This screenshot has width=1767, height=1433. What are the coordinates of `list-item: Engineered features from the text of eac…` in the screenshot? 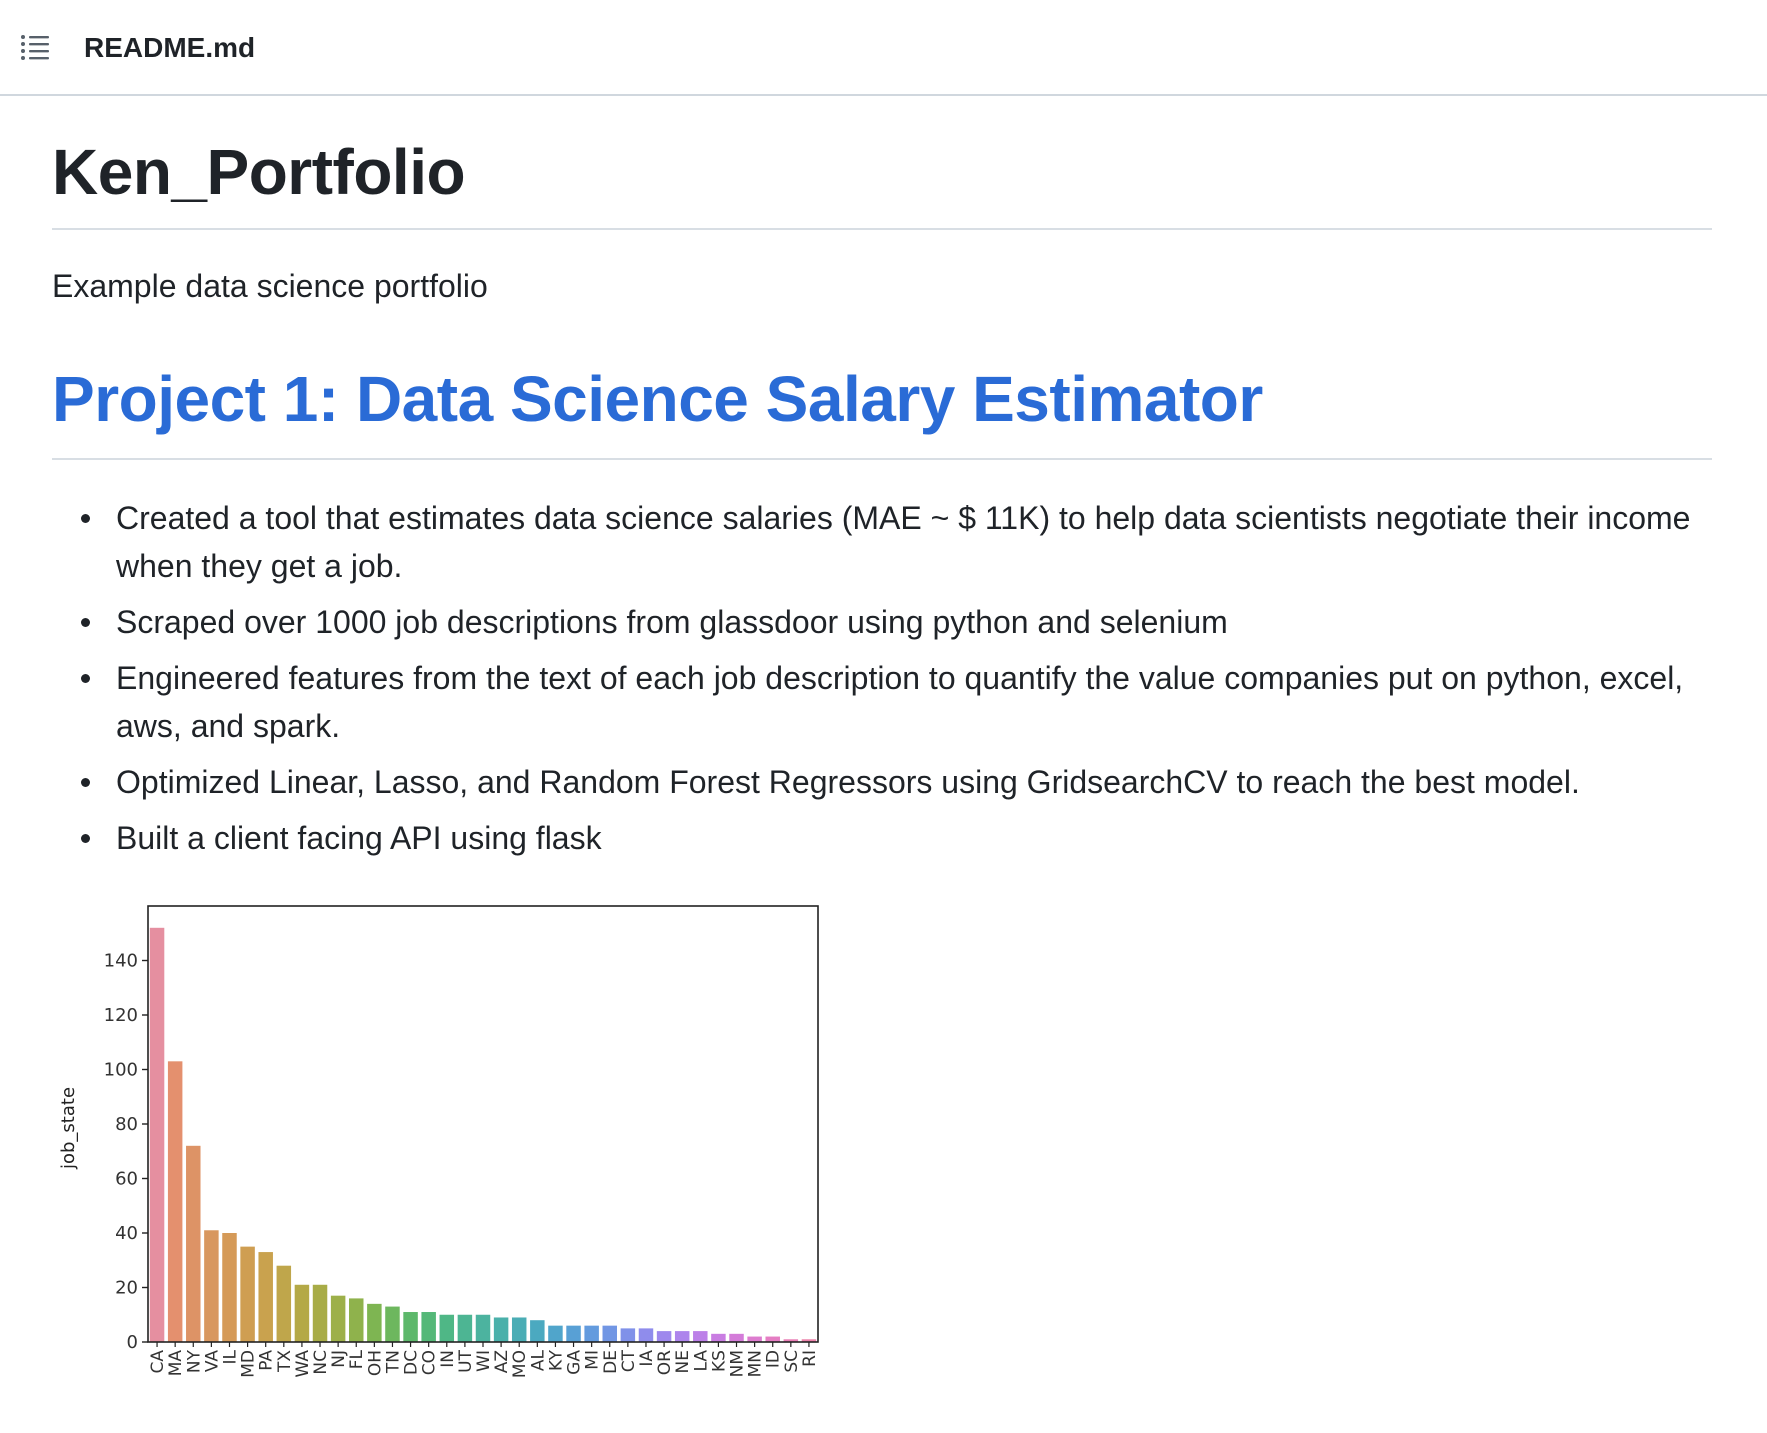 It's located at (908, 702).